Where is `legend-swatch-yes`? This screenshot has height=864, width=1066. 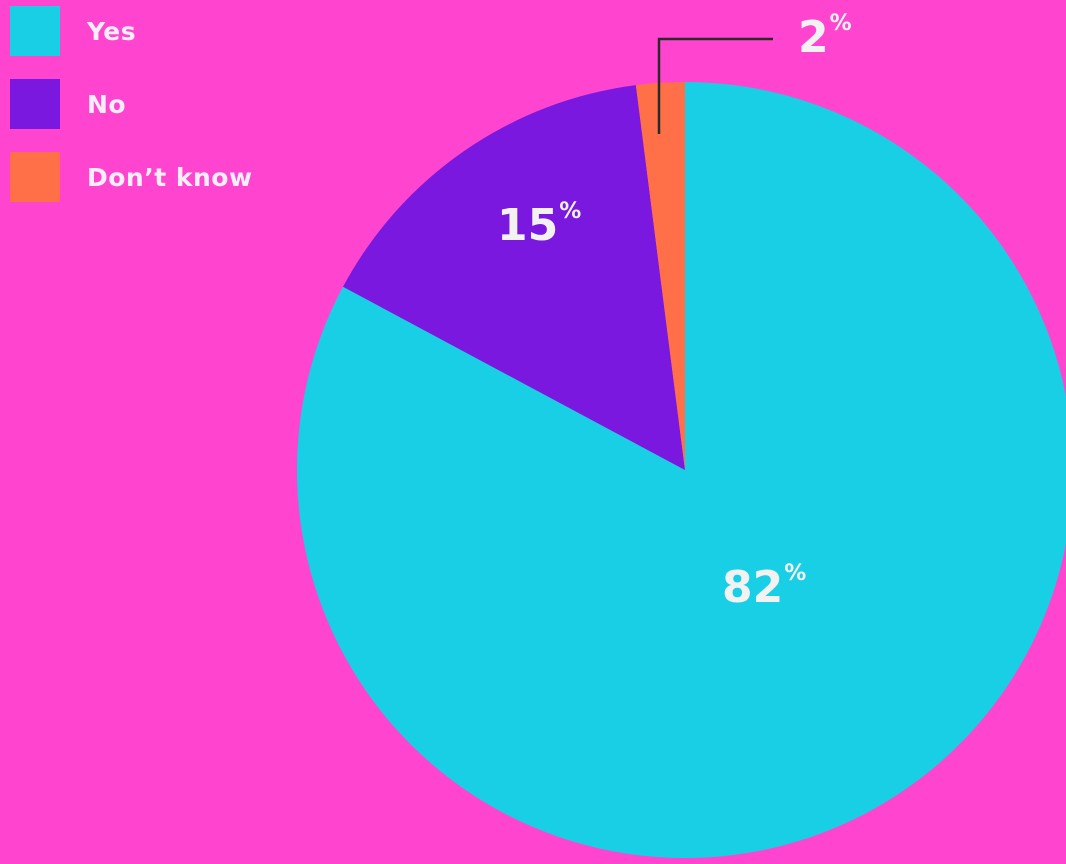
legend-swatch-yes is located at coordinates (35, 31).